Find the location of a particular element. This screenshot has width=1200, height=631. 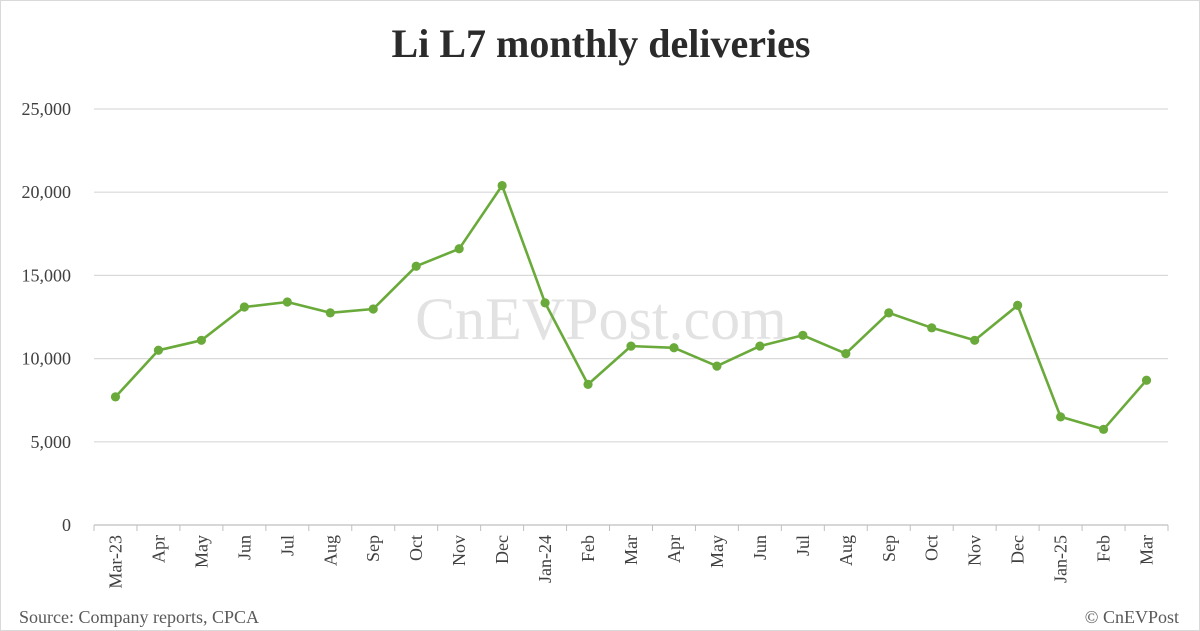

x-tick-label: Jan-25 is located at coordinates (1061, 559).